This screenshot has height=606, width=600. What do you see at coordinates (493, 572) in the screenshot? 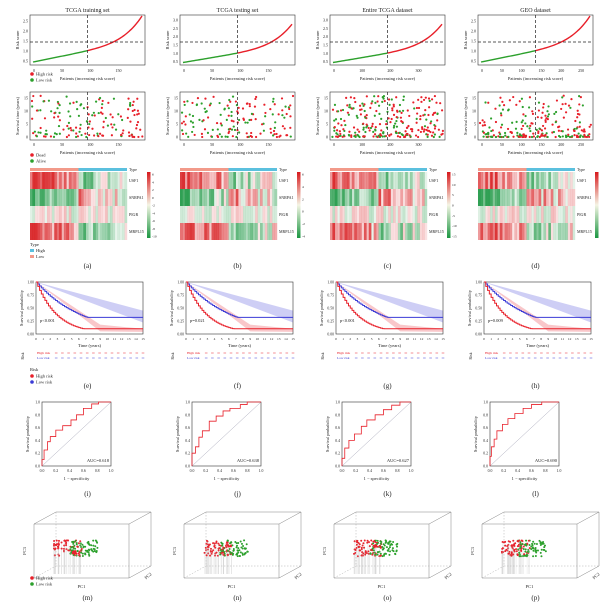
I see `pca-box-edge` at bounding box center [493, 572].